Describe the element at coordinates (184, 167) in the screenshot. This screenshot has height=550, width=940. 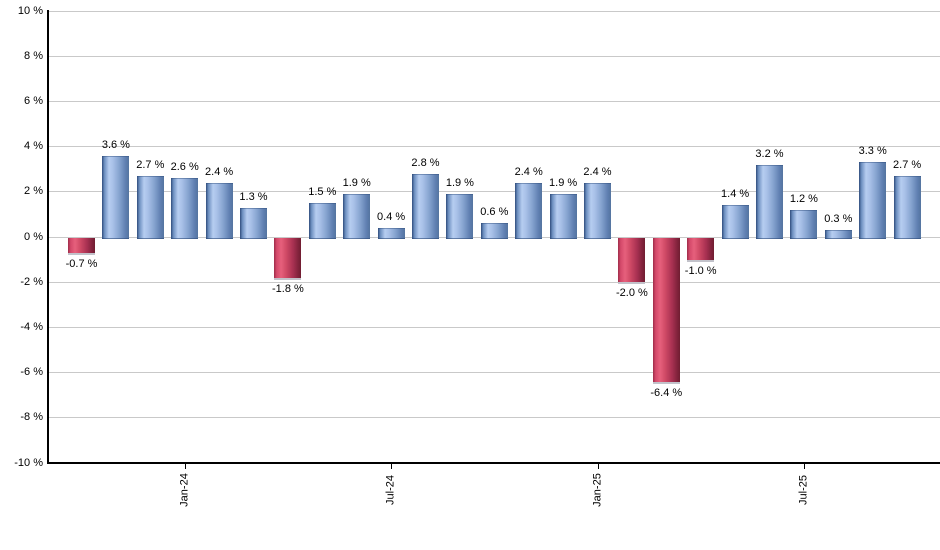
I see `bar-value-label: 2.6 %` at that location.